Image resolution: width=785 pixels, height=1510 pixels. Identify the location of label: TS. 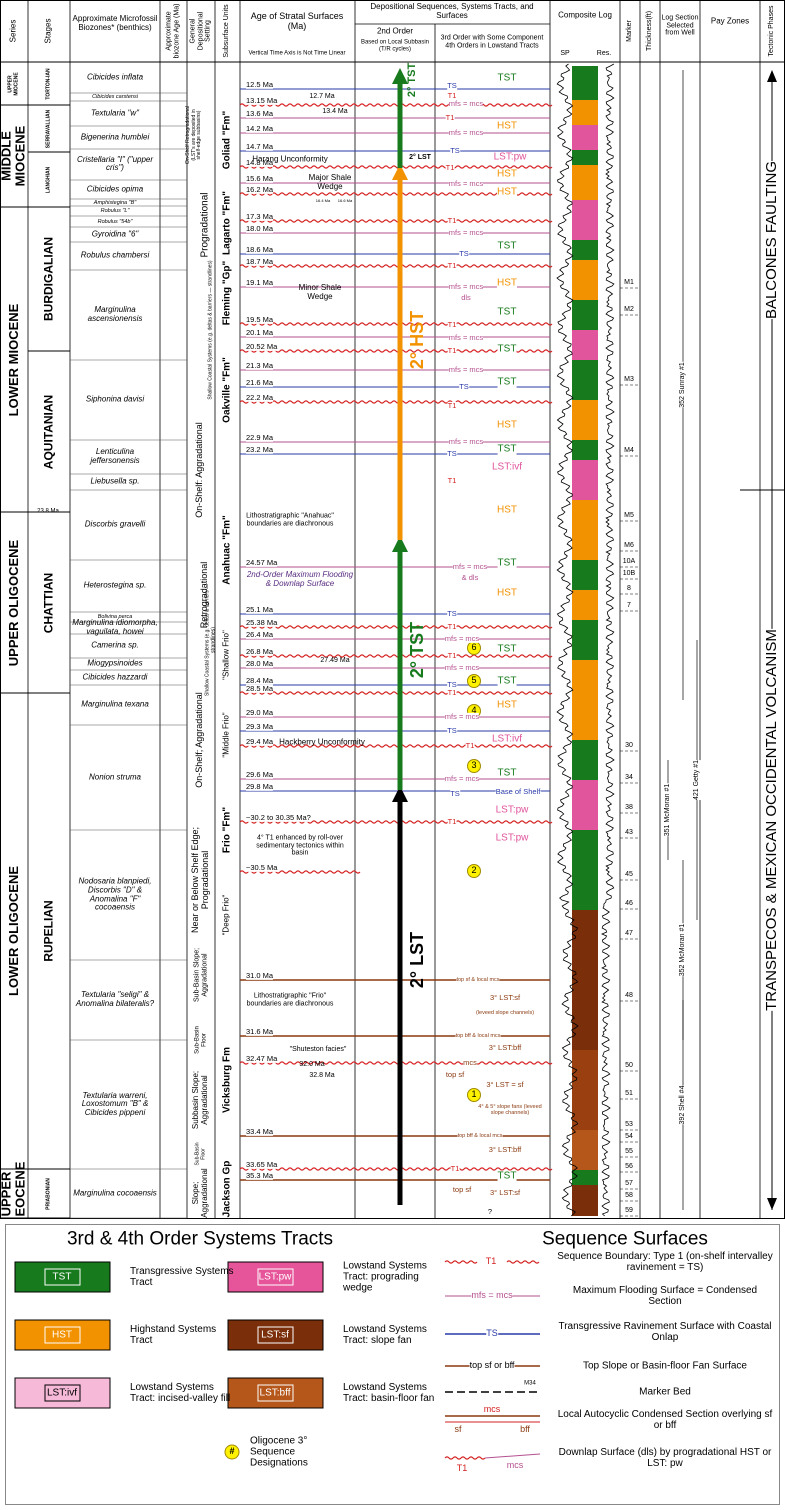
(452, 613).